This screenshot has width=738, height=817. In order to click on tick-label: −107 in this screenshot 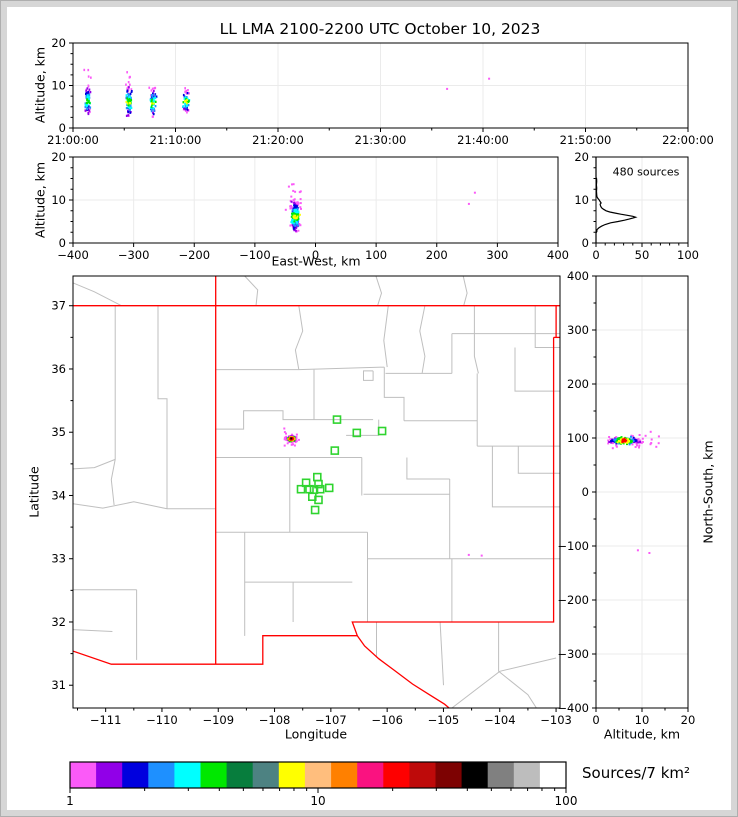, I will do `click(331, 720)`.